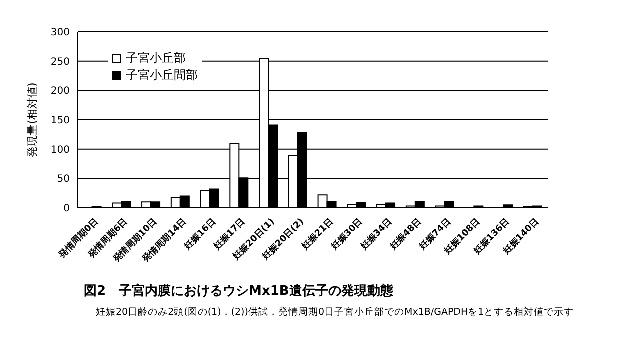  Describe the element at coordinates (60, 150) in the screenshot. I see `y-tick-label: 100` at that location.